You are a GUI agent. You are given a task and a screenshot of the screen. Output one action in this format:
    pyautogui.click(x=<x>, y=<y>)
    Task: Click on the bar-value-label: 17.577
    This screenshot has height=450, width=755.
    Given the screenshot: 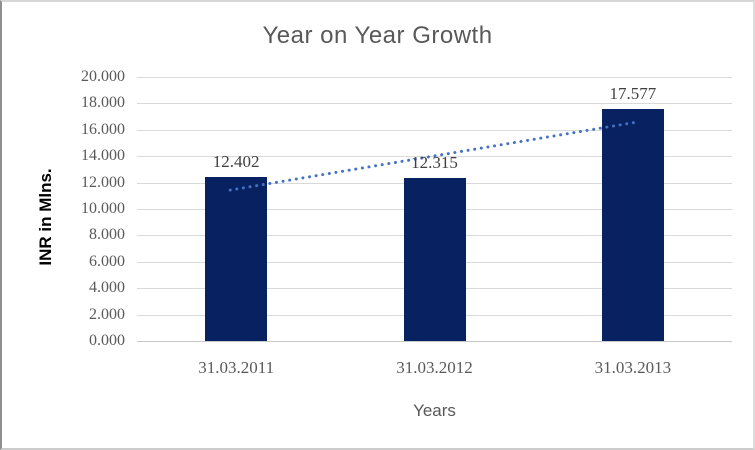 What is the action you would take?
    pyautogui.click(x=633, y=93)
    